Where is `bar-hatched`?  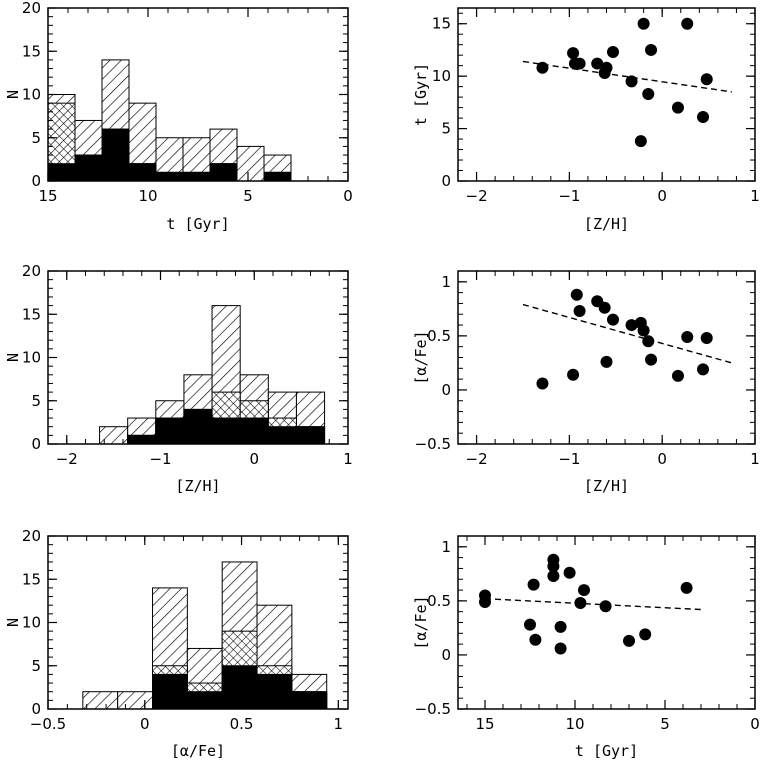 bar-hatched is located at coordinates (135, 700).